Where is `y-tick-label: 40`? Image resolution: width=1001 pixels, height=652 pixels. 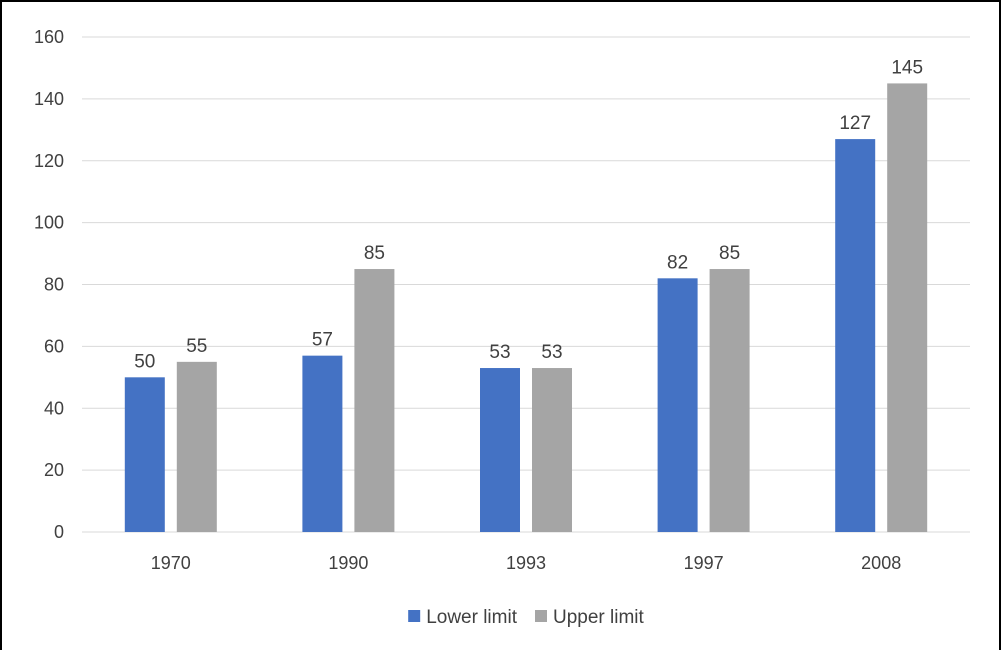 y-tick-label: 40 is located at coordinates (54, 408).